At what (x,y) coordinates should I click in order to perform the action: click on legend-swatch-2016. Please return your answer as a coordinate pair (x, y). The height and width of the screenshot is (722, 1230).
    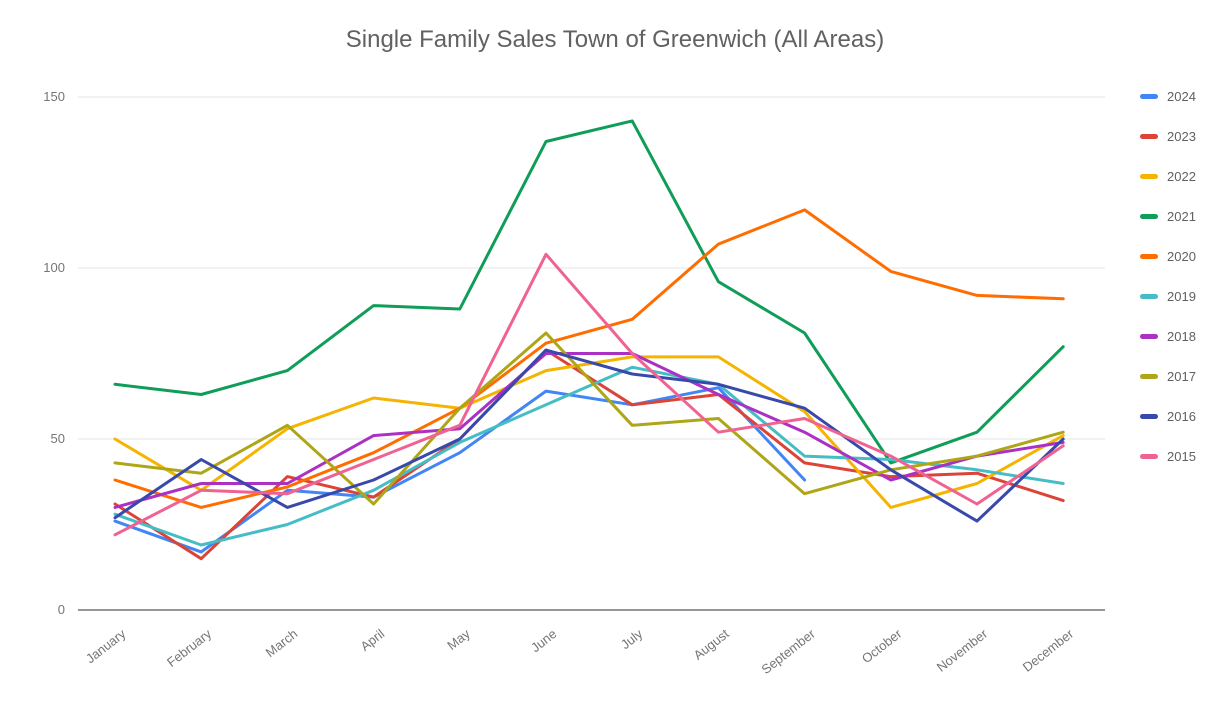
    Looking at the image, I should click on (1149, 416).